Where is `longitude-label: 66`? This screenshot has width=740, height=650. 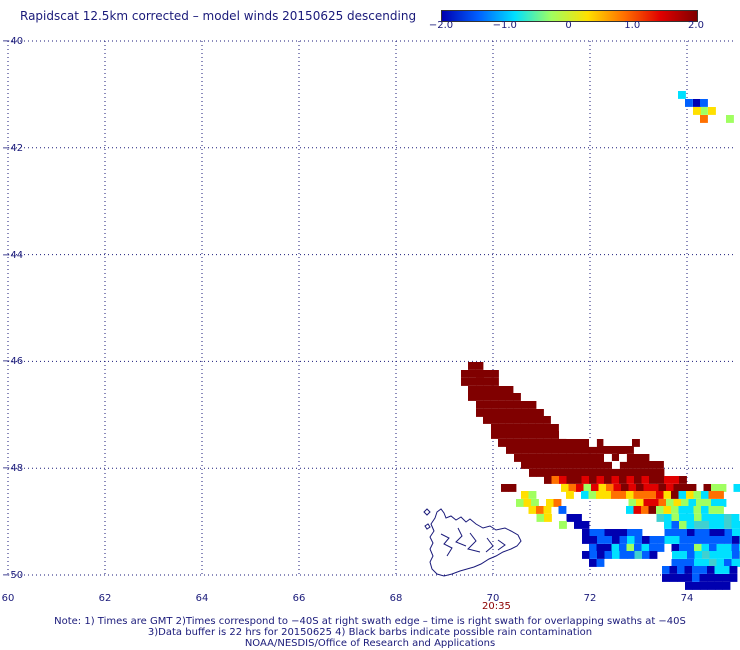
longitude-label: 66 is located at coordinates (299, 598).